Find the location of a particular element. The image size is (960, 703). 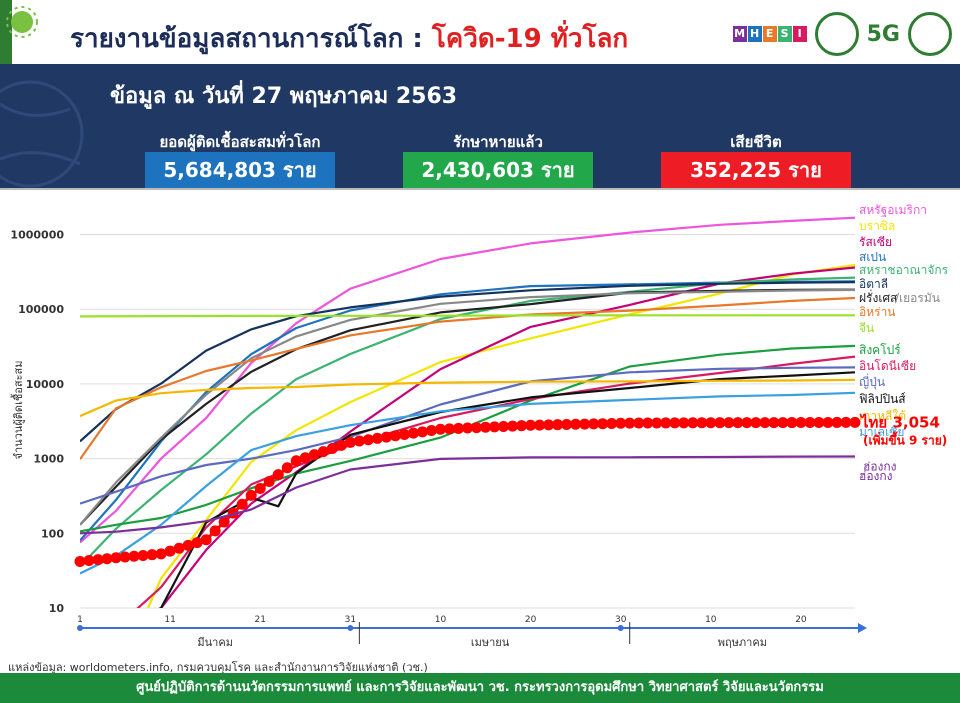

y-tick-label: 10 is located at coordinates (57, 608).